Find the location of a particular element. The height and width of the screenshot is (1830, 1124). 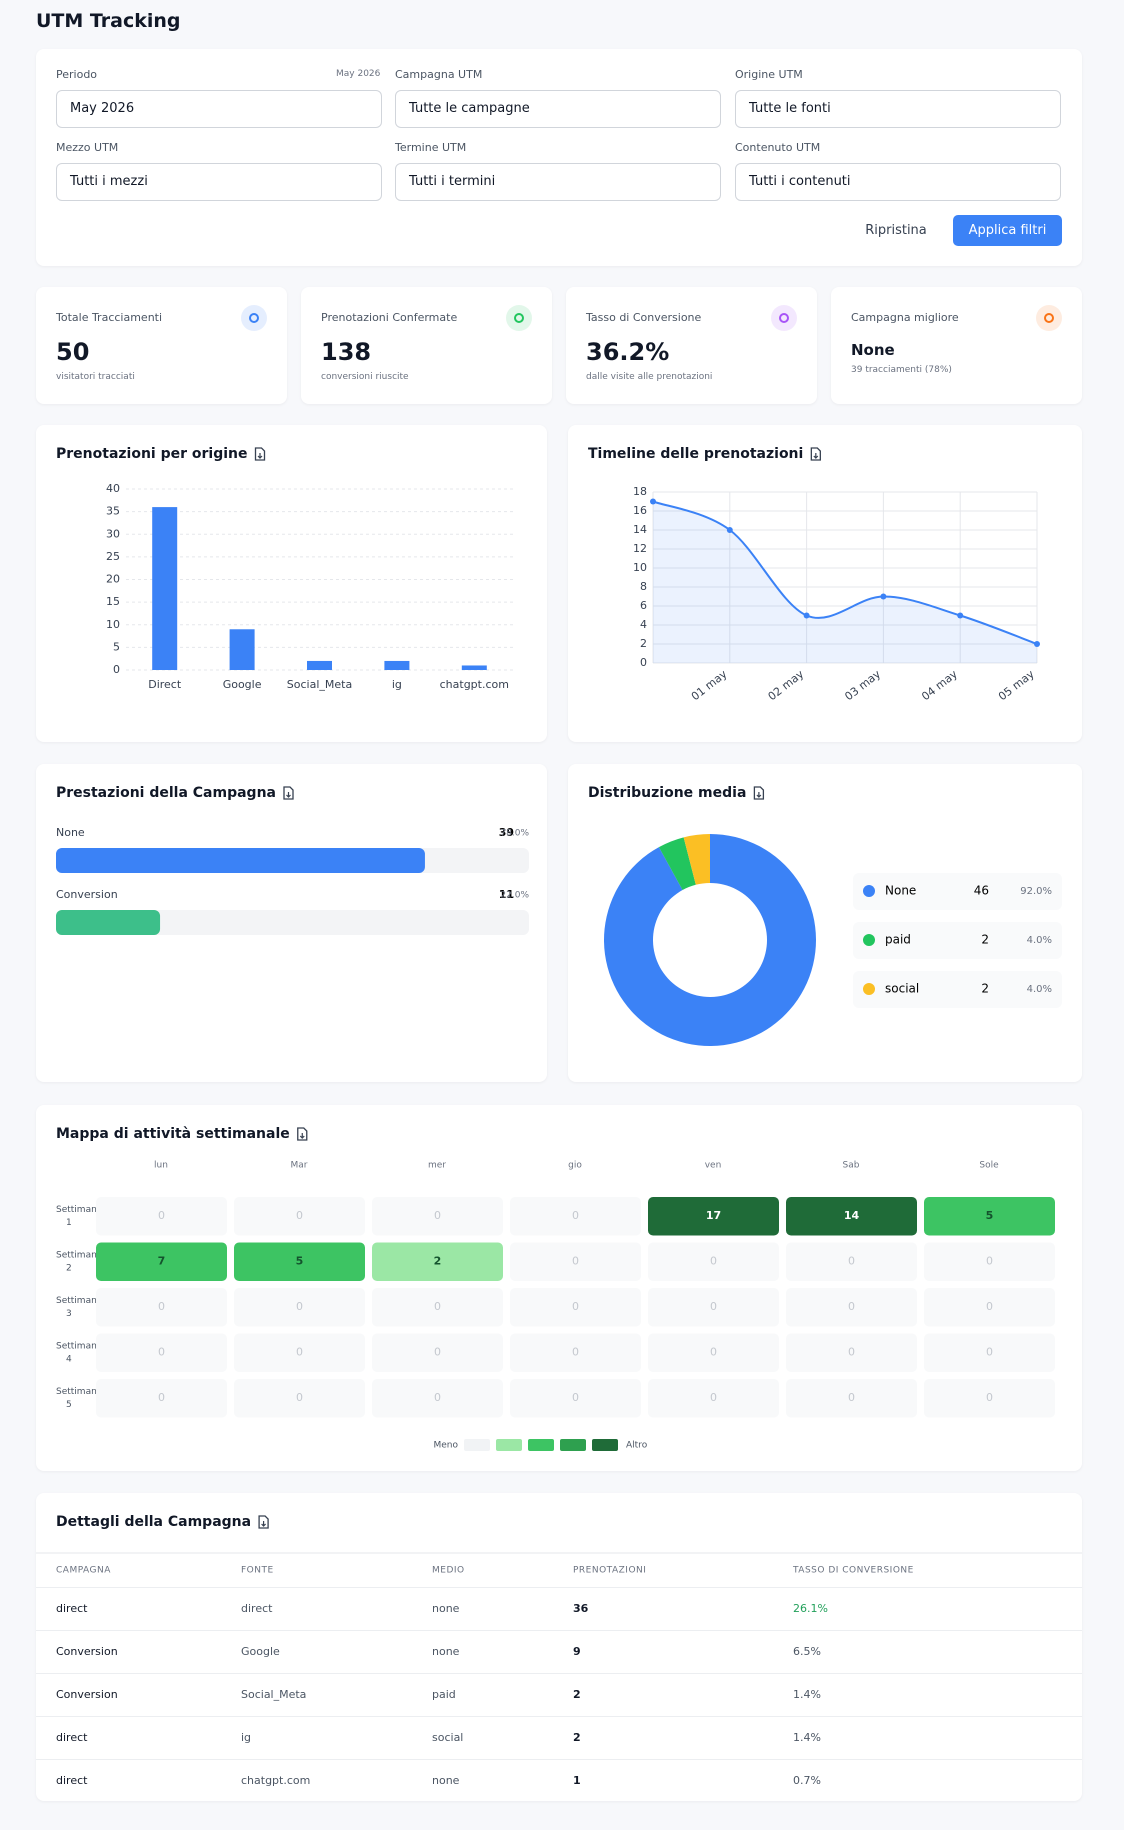

x-tick-label: Social_Meta is located at coordinates (319, 684).